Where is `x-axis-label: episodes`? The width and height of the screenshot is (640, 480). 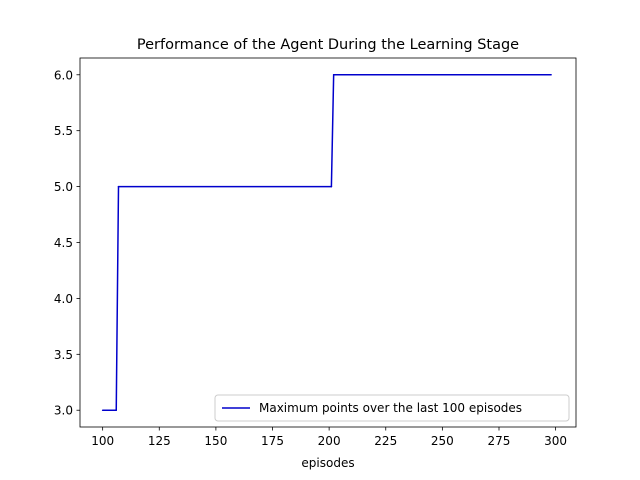
x-axis-label: episodes is located at coordinates (327, 463).